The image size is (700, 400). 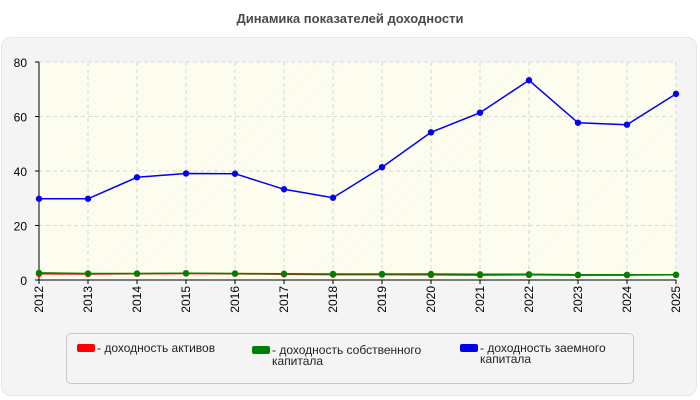 What do you see at coordinates (88, 299) in the screenshot?
I see `x-tick-label: 2013` at bounding box center [88, 299].